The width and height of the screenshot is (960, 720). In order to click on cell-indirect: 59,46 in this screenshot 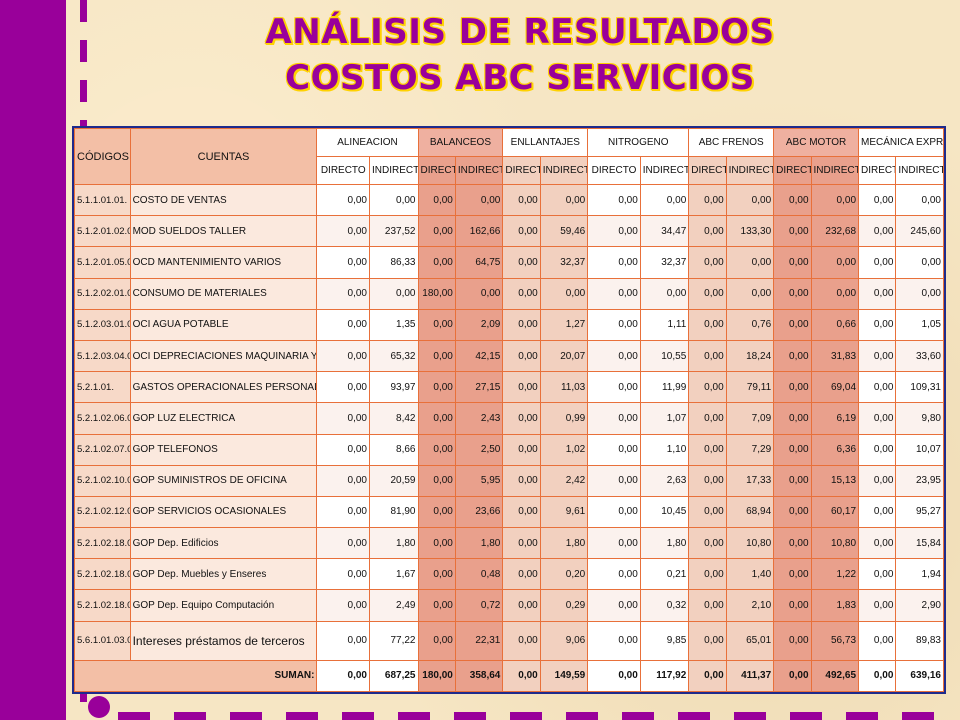, I will do `click(564, 231)`.